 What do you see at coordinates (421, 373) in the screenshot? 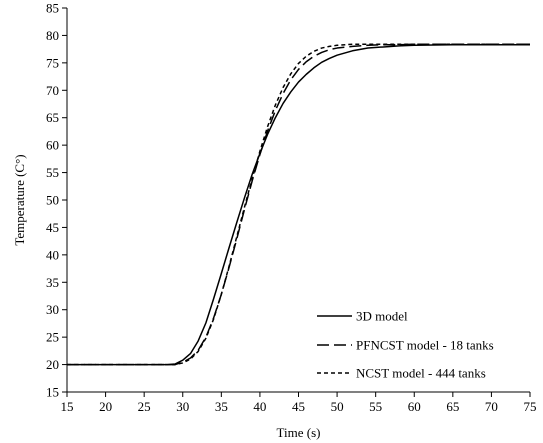
I see `legend-label-ncst-model: NCST model - 444 tanks` at bounding box center [421, 373].